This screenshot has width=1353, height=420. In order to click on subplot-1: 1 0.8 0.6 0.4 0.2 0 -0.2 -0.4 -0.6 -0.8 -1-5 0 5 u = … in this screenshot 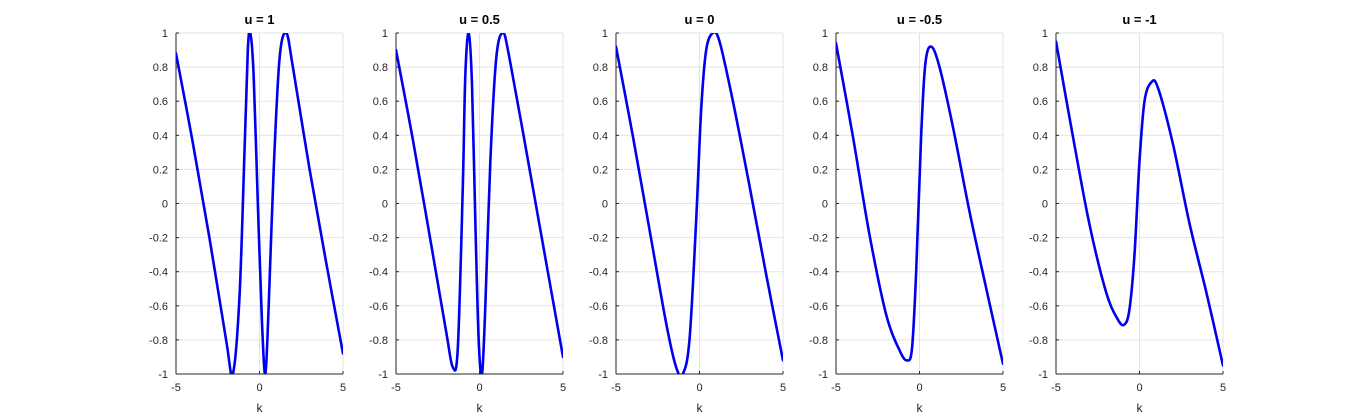, I will do `click(247, 213)`.